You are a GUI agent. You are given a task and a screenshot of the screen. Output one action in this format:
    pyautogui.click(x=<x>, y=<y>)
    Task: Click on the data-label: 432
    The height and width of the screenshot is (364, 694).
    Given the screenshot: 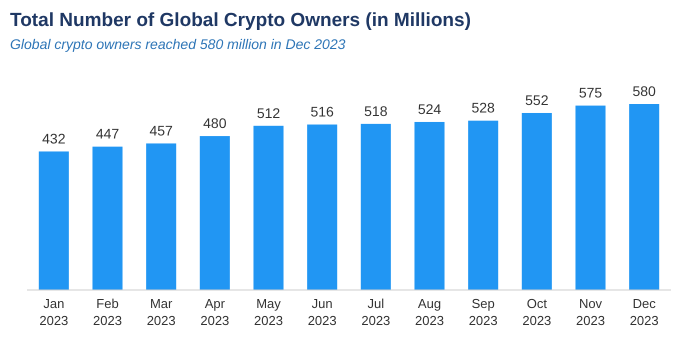 What is the action you would take?
    pyautogui.click(x=54, y=138)
    